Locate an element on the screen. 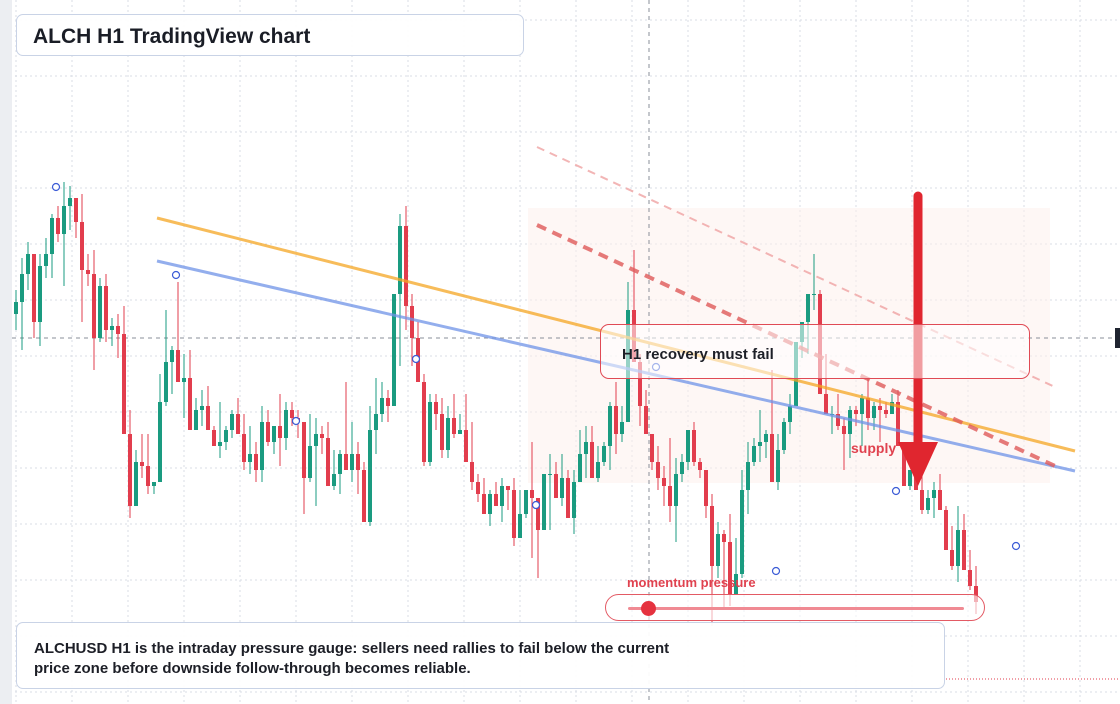  momentum-gauge-label: momentum pressure is located at coordinates (691, 582).